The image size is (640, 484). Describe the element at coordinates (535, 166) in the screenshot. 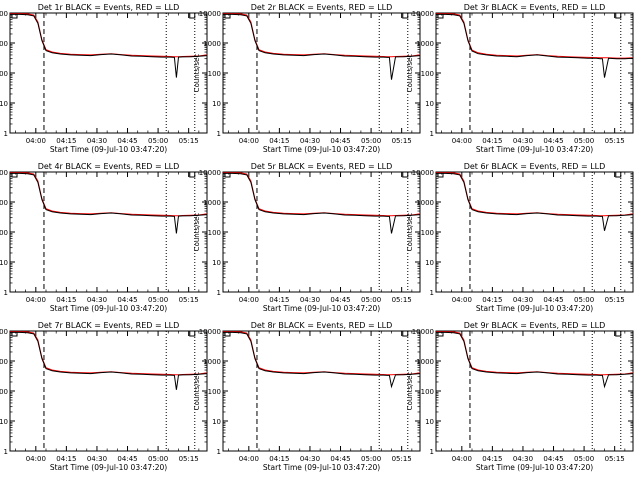

I see `panel-title: Det 6r BLACK = Events, RED = LLD` at that location.